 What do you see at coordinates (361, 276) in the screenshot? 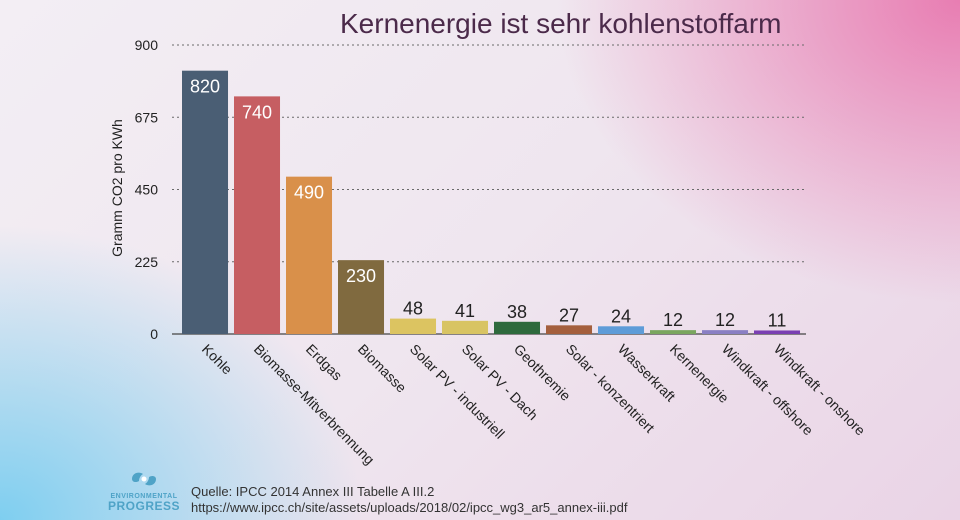
I see `bar-value-label: 230` at bounding box center [361, 276].